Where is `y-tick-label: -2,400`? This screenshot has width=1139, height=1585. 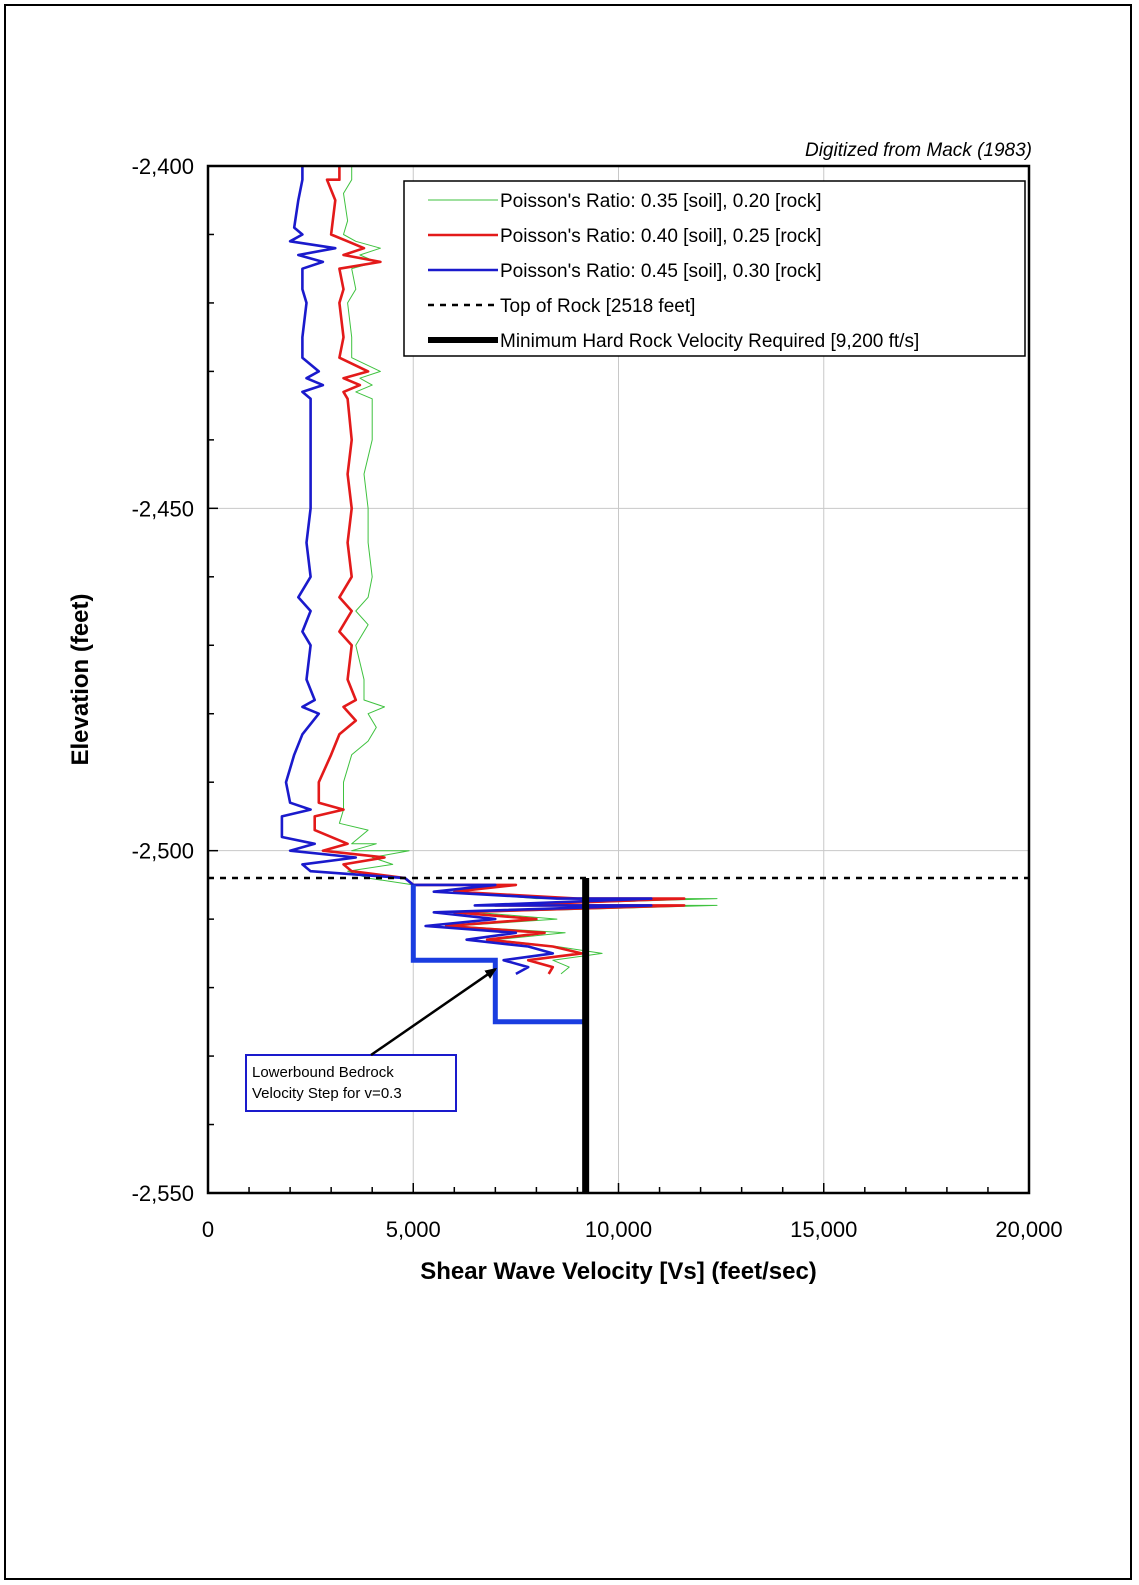
y-tick-label: -2,400 is located at coordinates (163, 166).